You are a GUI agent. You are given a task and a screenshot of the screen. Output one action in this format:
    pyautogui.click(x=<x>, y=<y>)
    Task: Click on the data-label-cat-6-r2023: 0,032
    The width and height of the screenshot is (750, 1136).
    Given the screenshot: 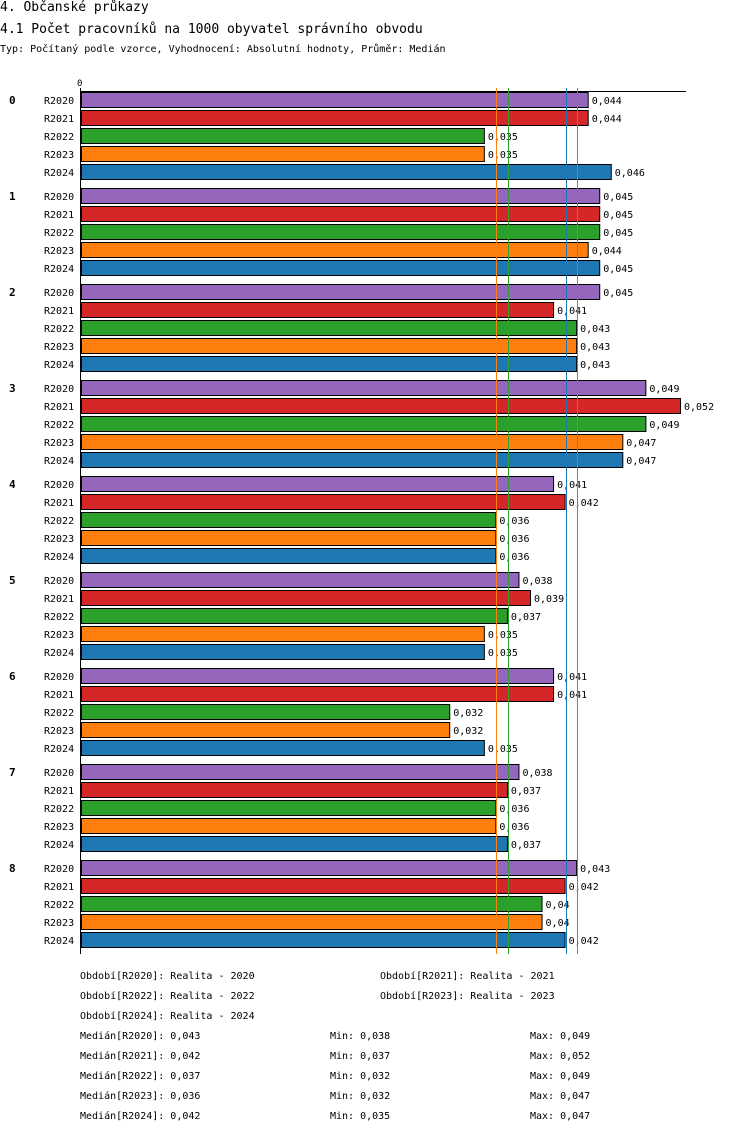 What is the action you would take?
    pyautogui.click(x=468, y=731)
    